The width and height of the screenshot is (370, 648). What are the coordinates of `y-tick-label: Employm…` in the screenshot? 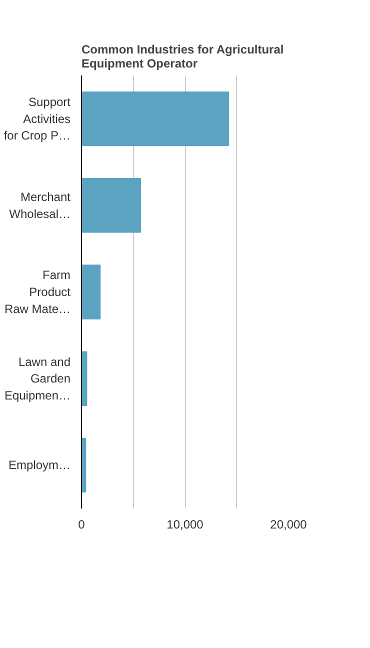 It's located at (39, 465).